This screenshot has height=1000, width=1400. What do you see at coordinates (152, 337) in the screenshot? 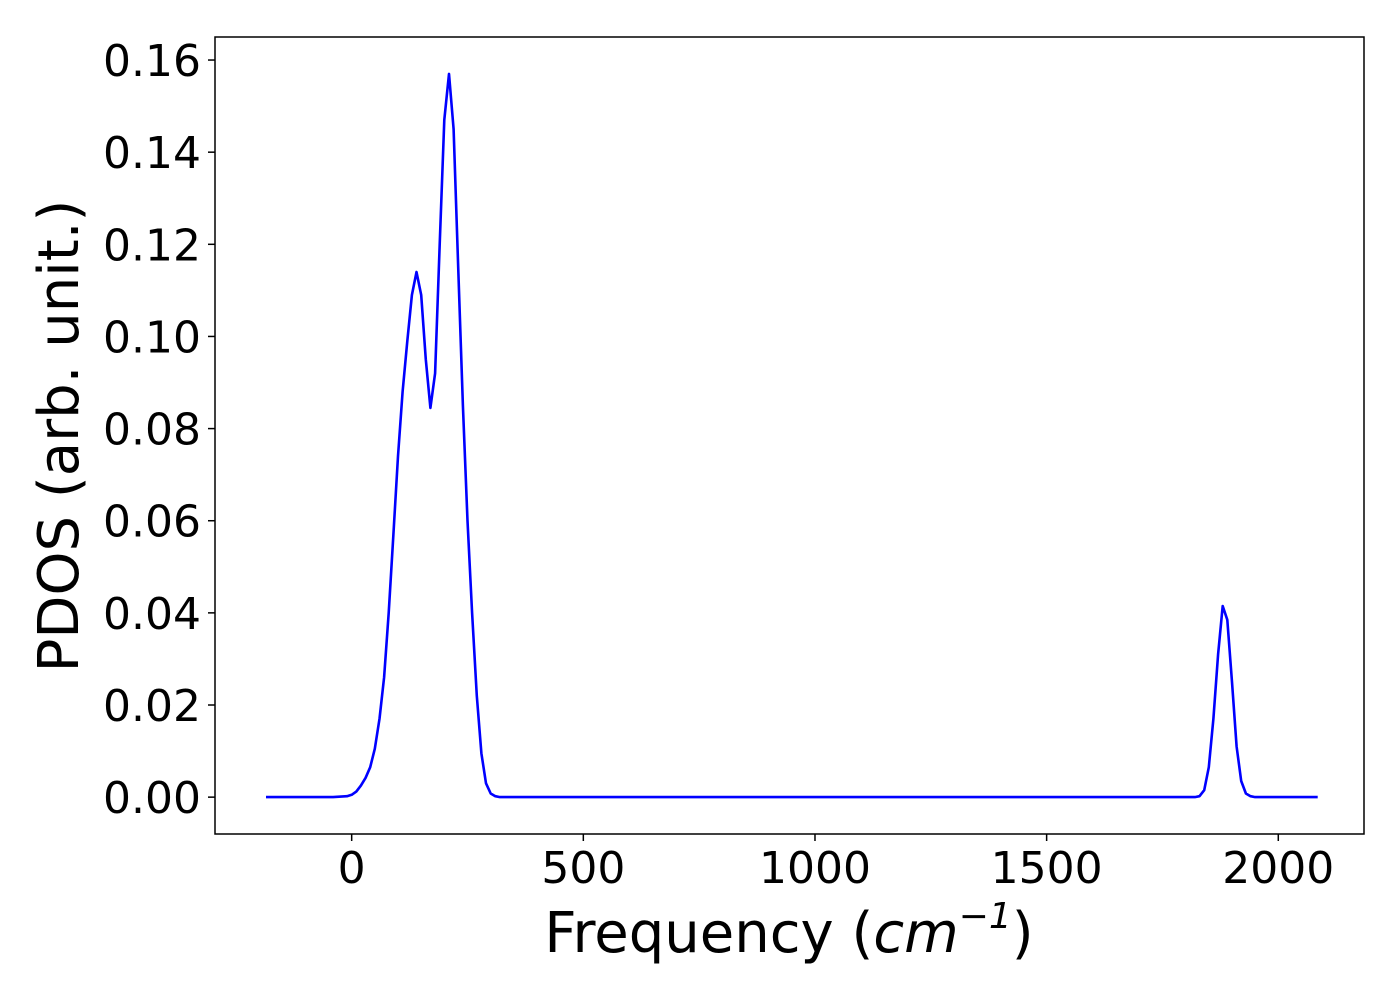
I see `y-tick-label: 0.10` at bounding box center [152, 337].